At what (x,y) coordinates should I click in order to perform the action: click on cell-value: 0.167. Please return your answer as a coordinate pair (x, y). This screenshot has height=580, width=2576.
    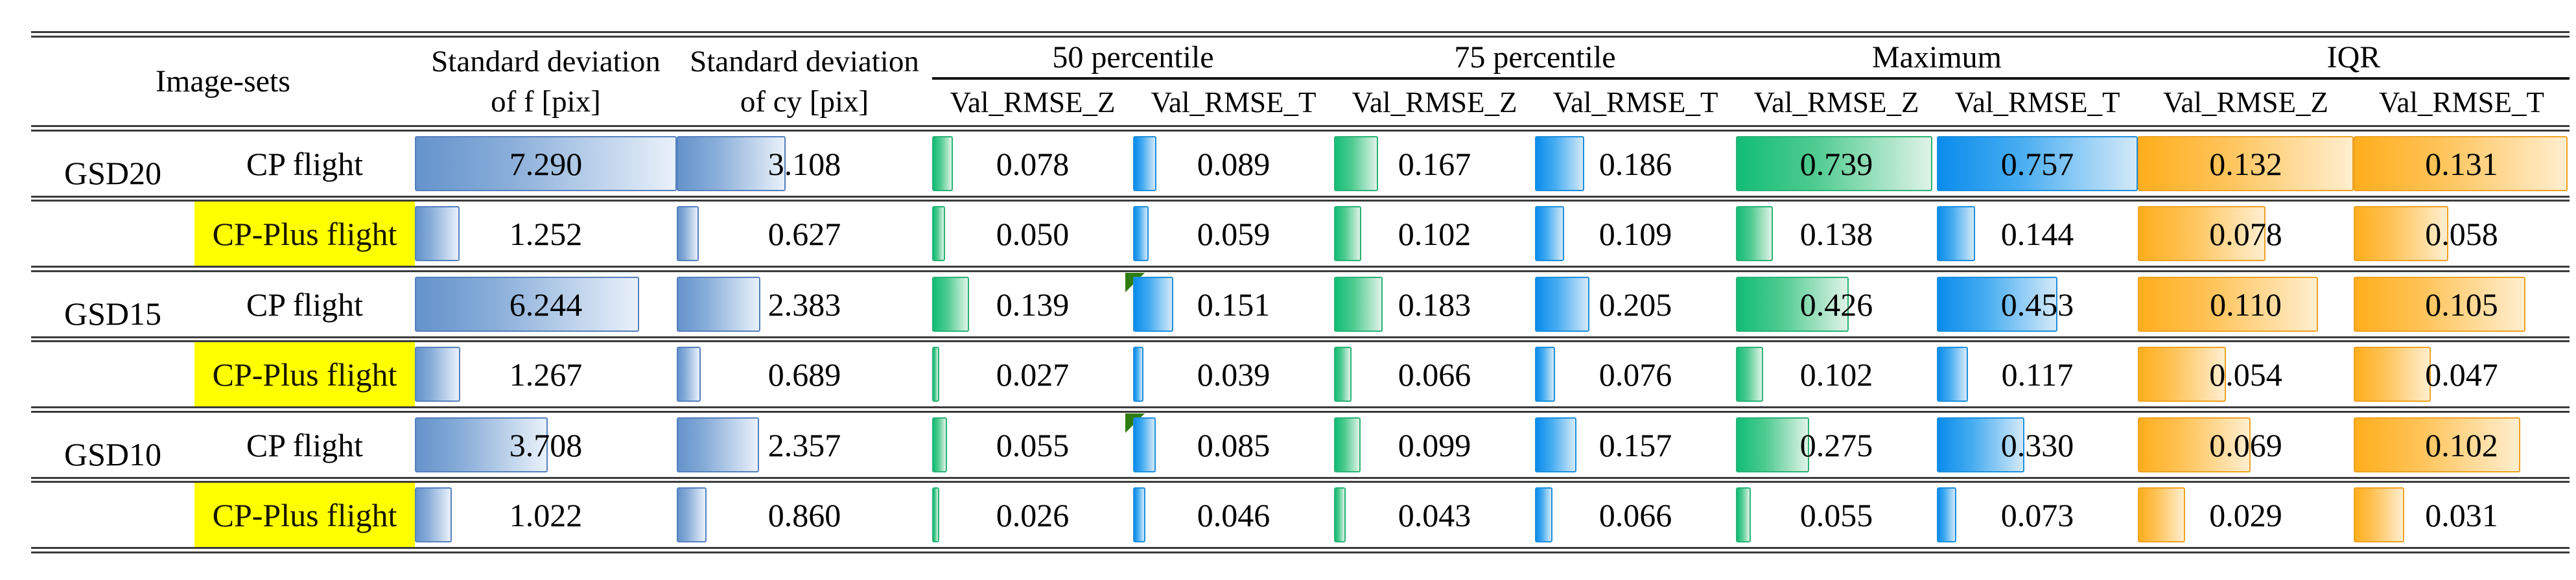
    Looking at the image, I should click on (1434, 163).